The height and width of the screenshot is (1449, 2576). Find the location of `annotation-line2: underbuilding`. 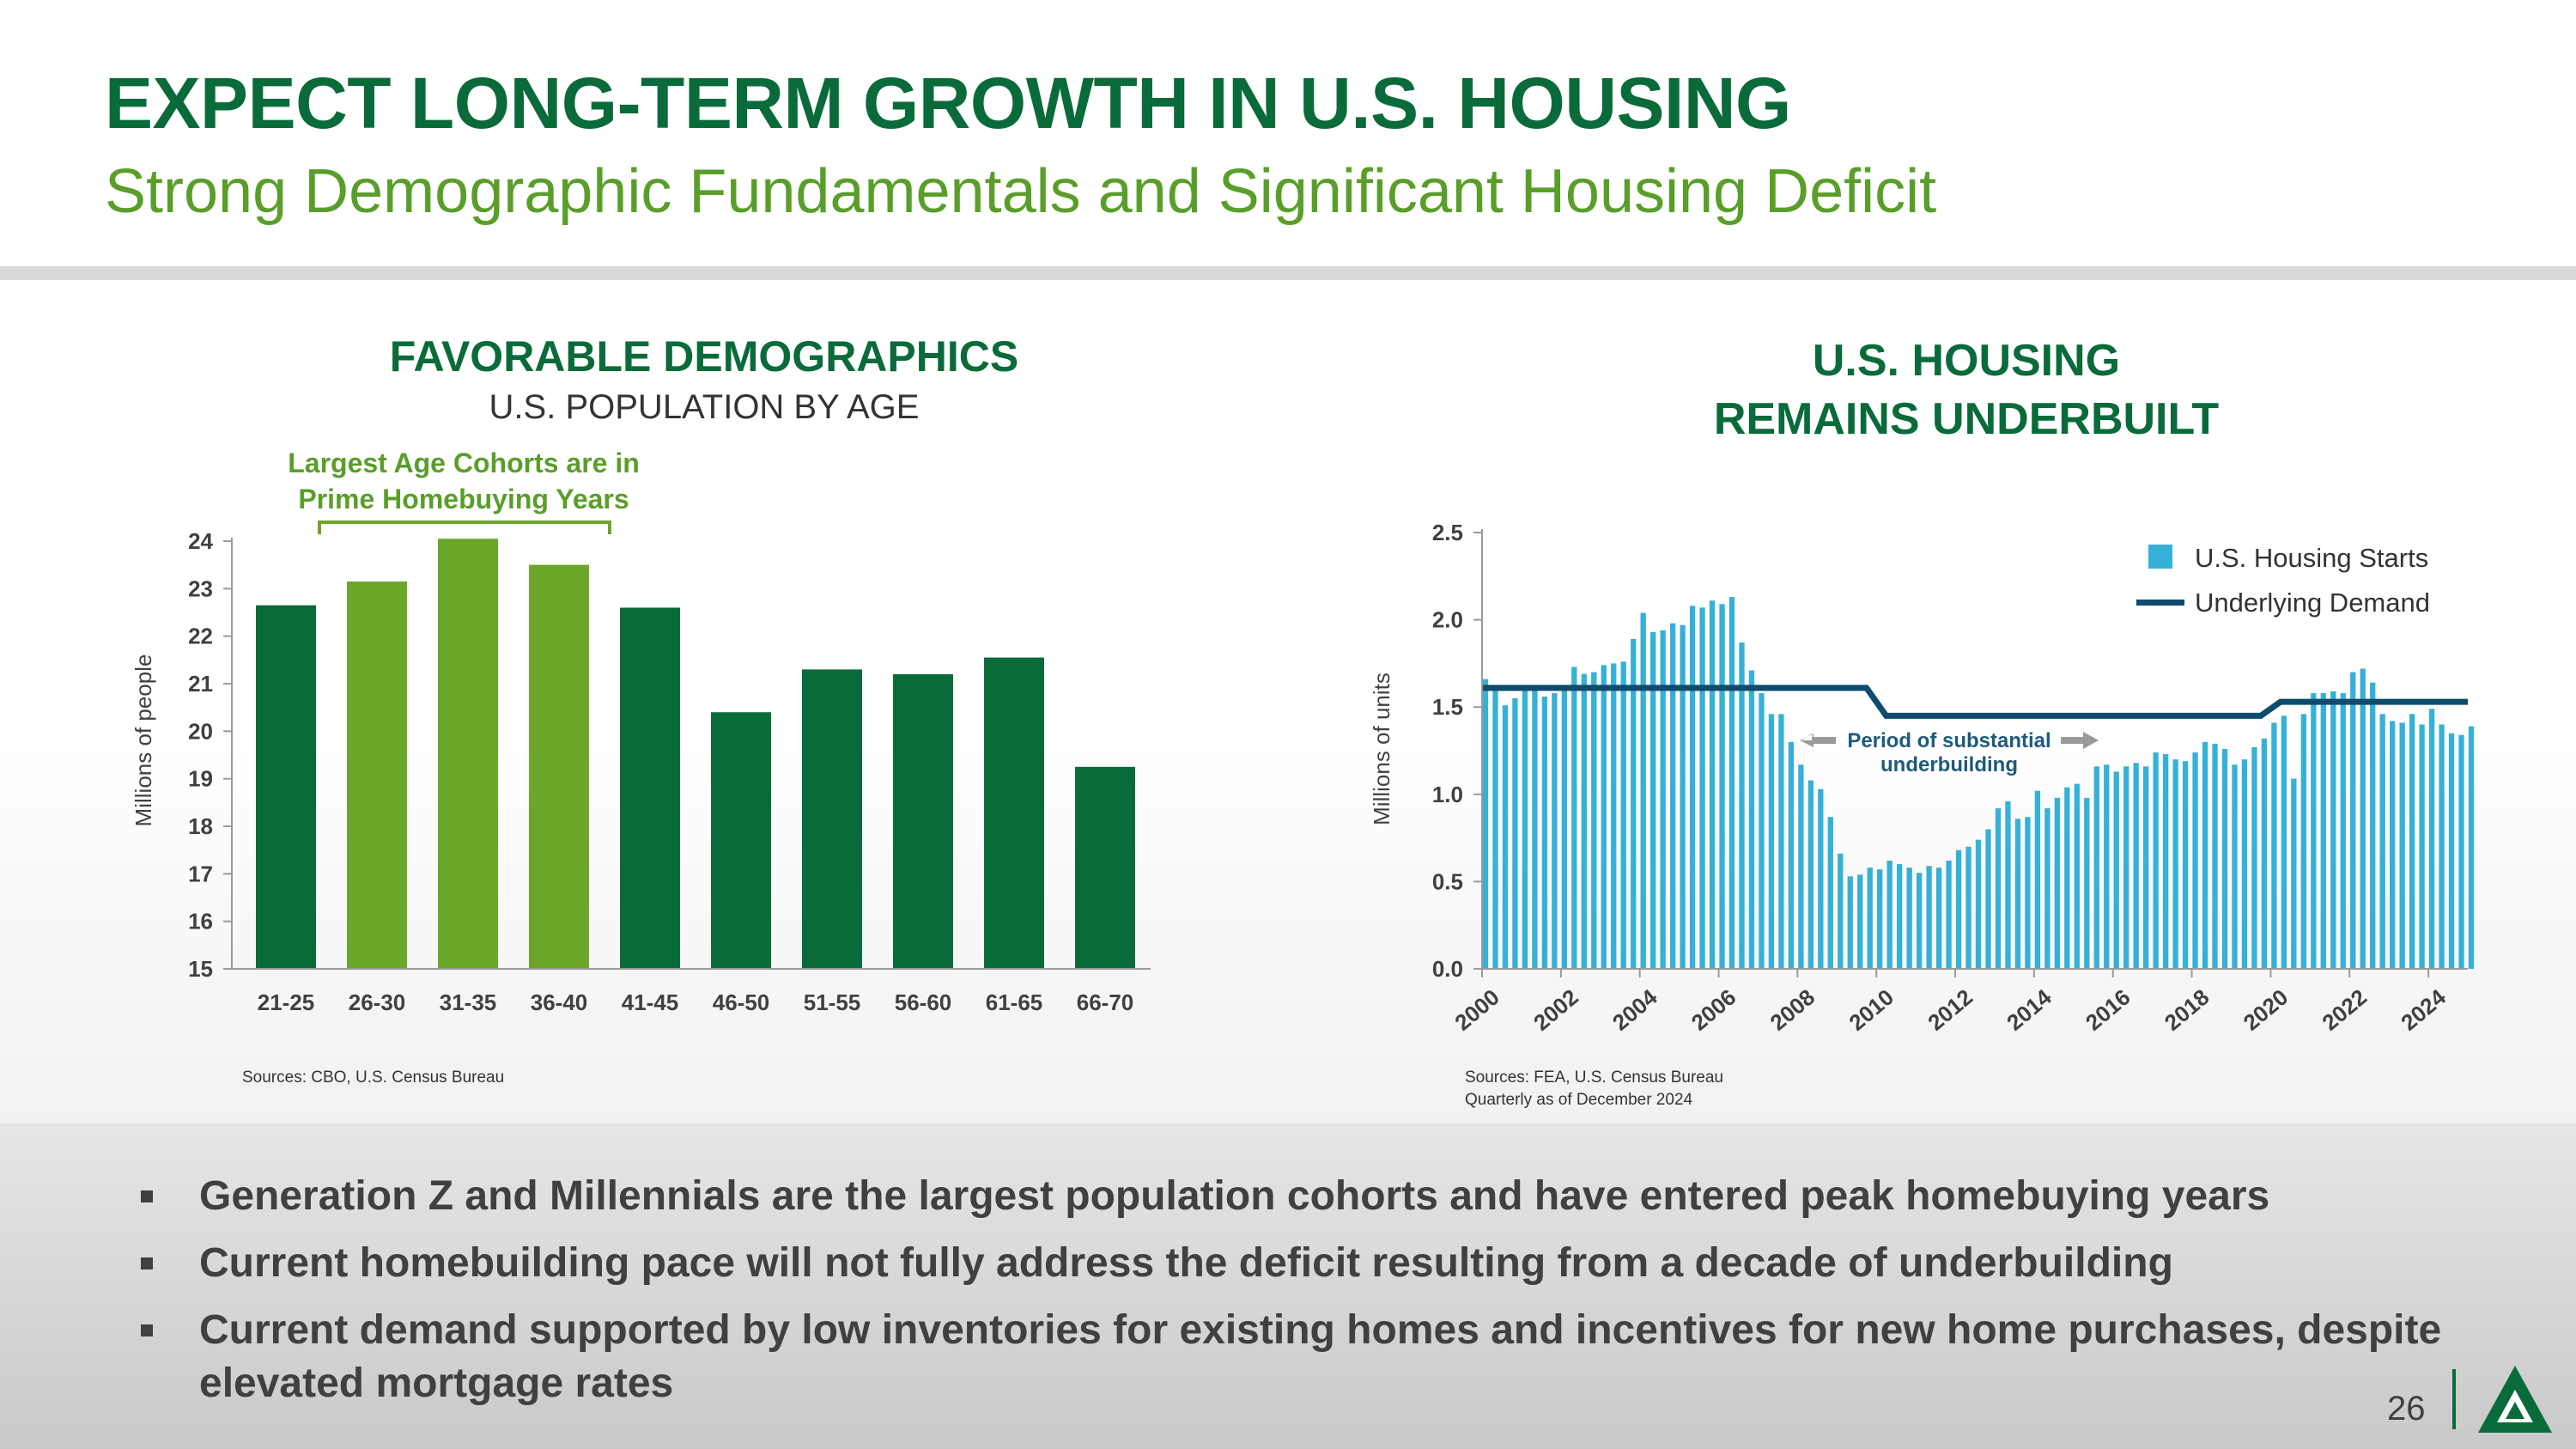

annotation-line2: underbuilding is located at coordinates (1949, 764).